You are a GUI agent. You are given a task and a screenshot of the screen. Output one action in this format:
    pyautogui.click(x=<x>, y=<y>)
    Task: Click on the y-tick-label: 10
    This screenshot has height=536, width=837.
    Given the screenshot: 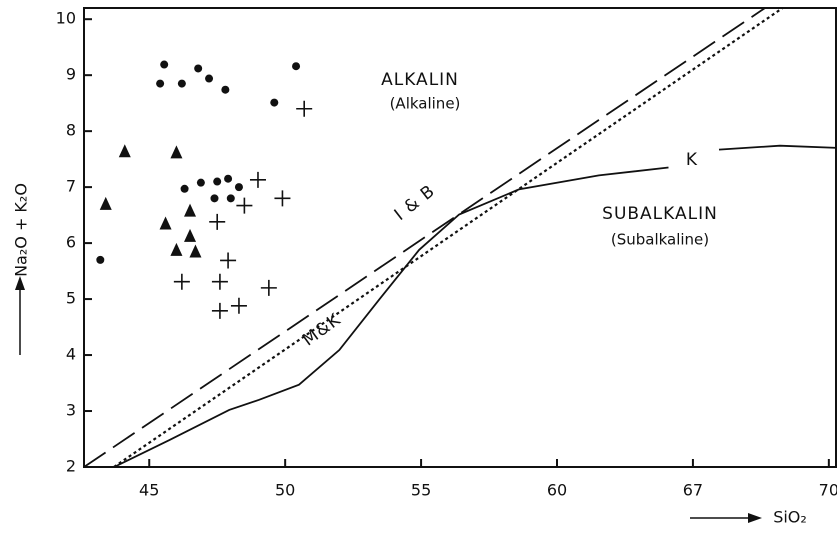 What is the action you would take?
    pyautogui.click(x=66, y=18)
    